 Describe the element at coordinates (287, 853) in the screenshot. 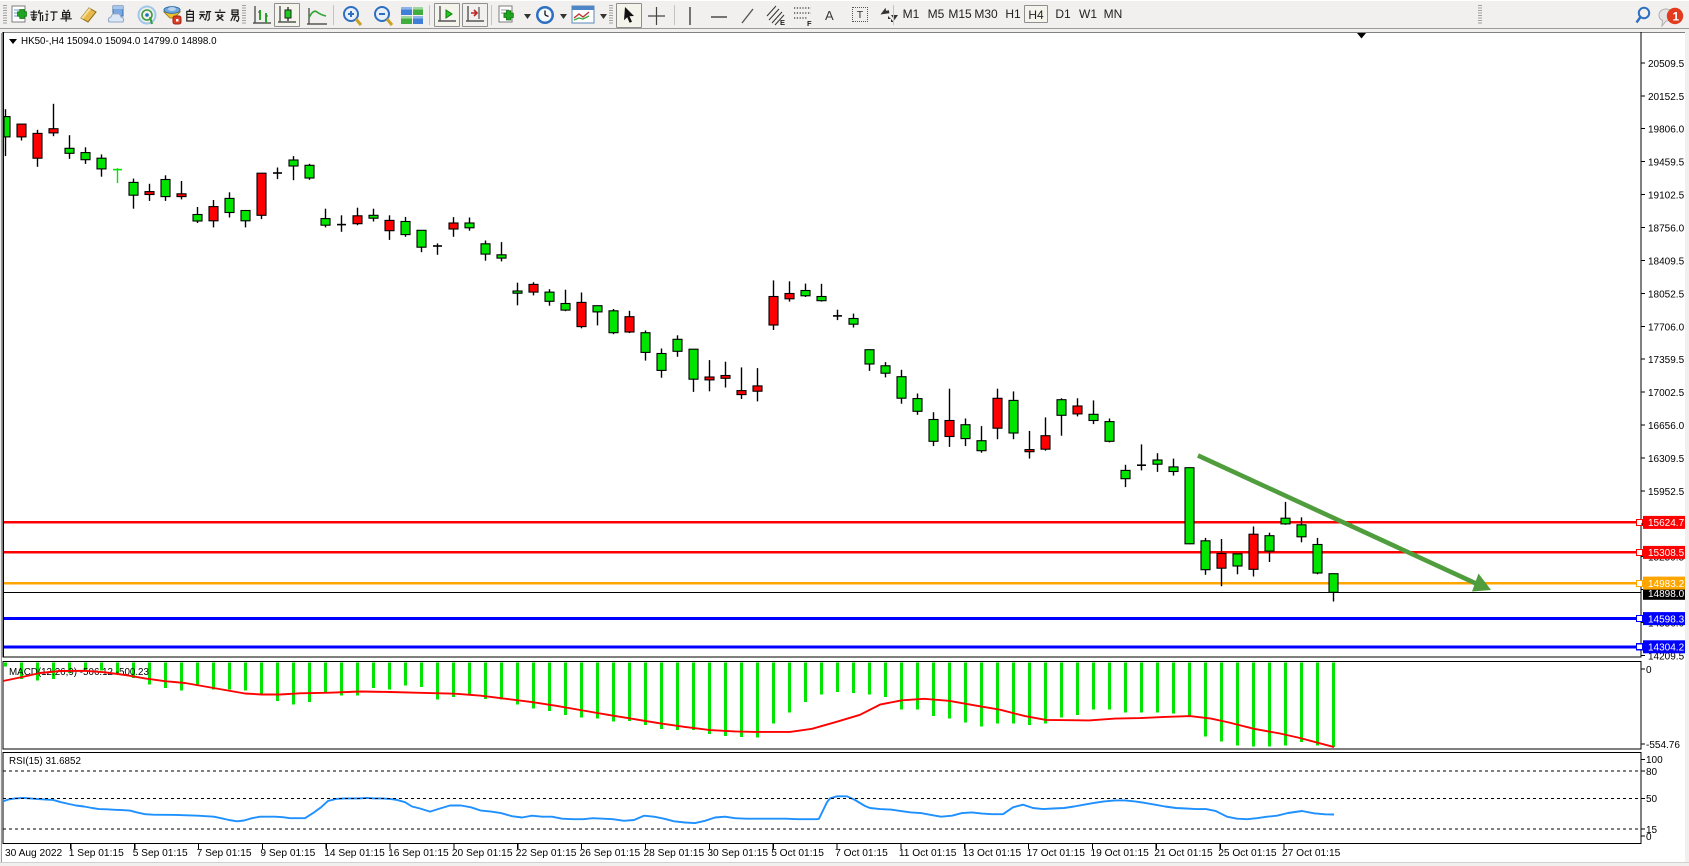

I see `svg-text: 9 Sep 01:15` at that location.